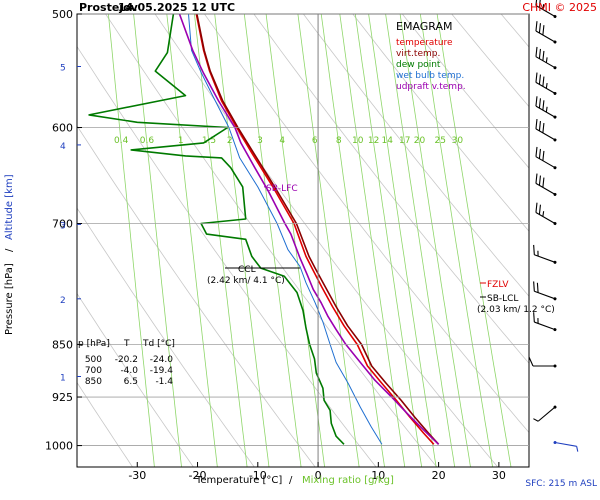 The height and width of the screenshot is (500, 600). I want to click on temperature-tick-label: -20, so click(198, 475).